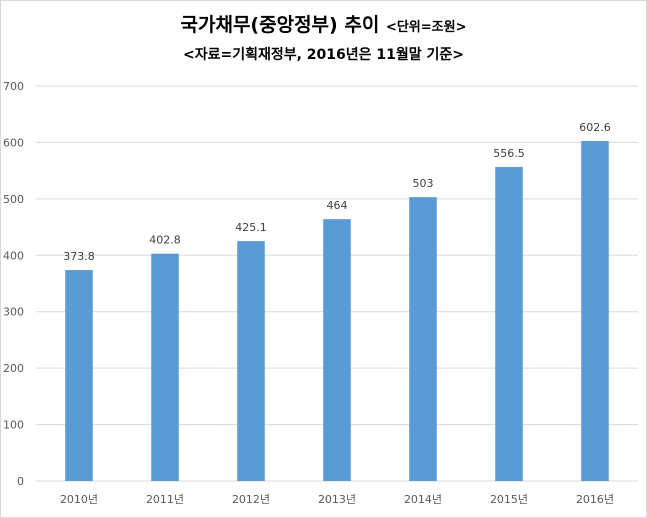  What do you see at coordinates (595, 127) in the screenshot?
I see `data-label: 602.6` at bounding box center [595, 127].